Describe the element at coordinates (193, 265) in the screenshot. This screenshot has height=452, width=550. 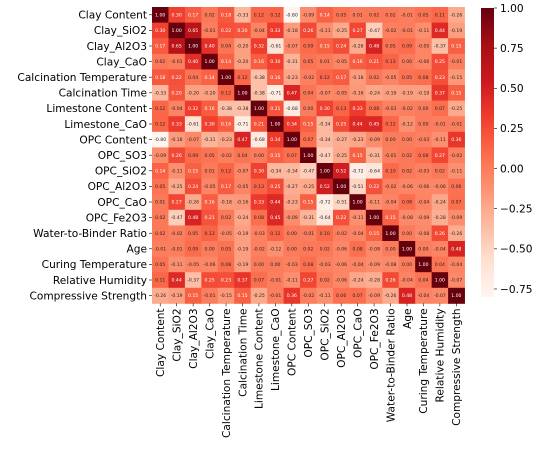
I see `cell-value-label: -0.05` at that location.